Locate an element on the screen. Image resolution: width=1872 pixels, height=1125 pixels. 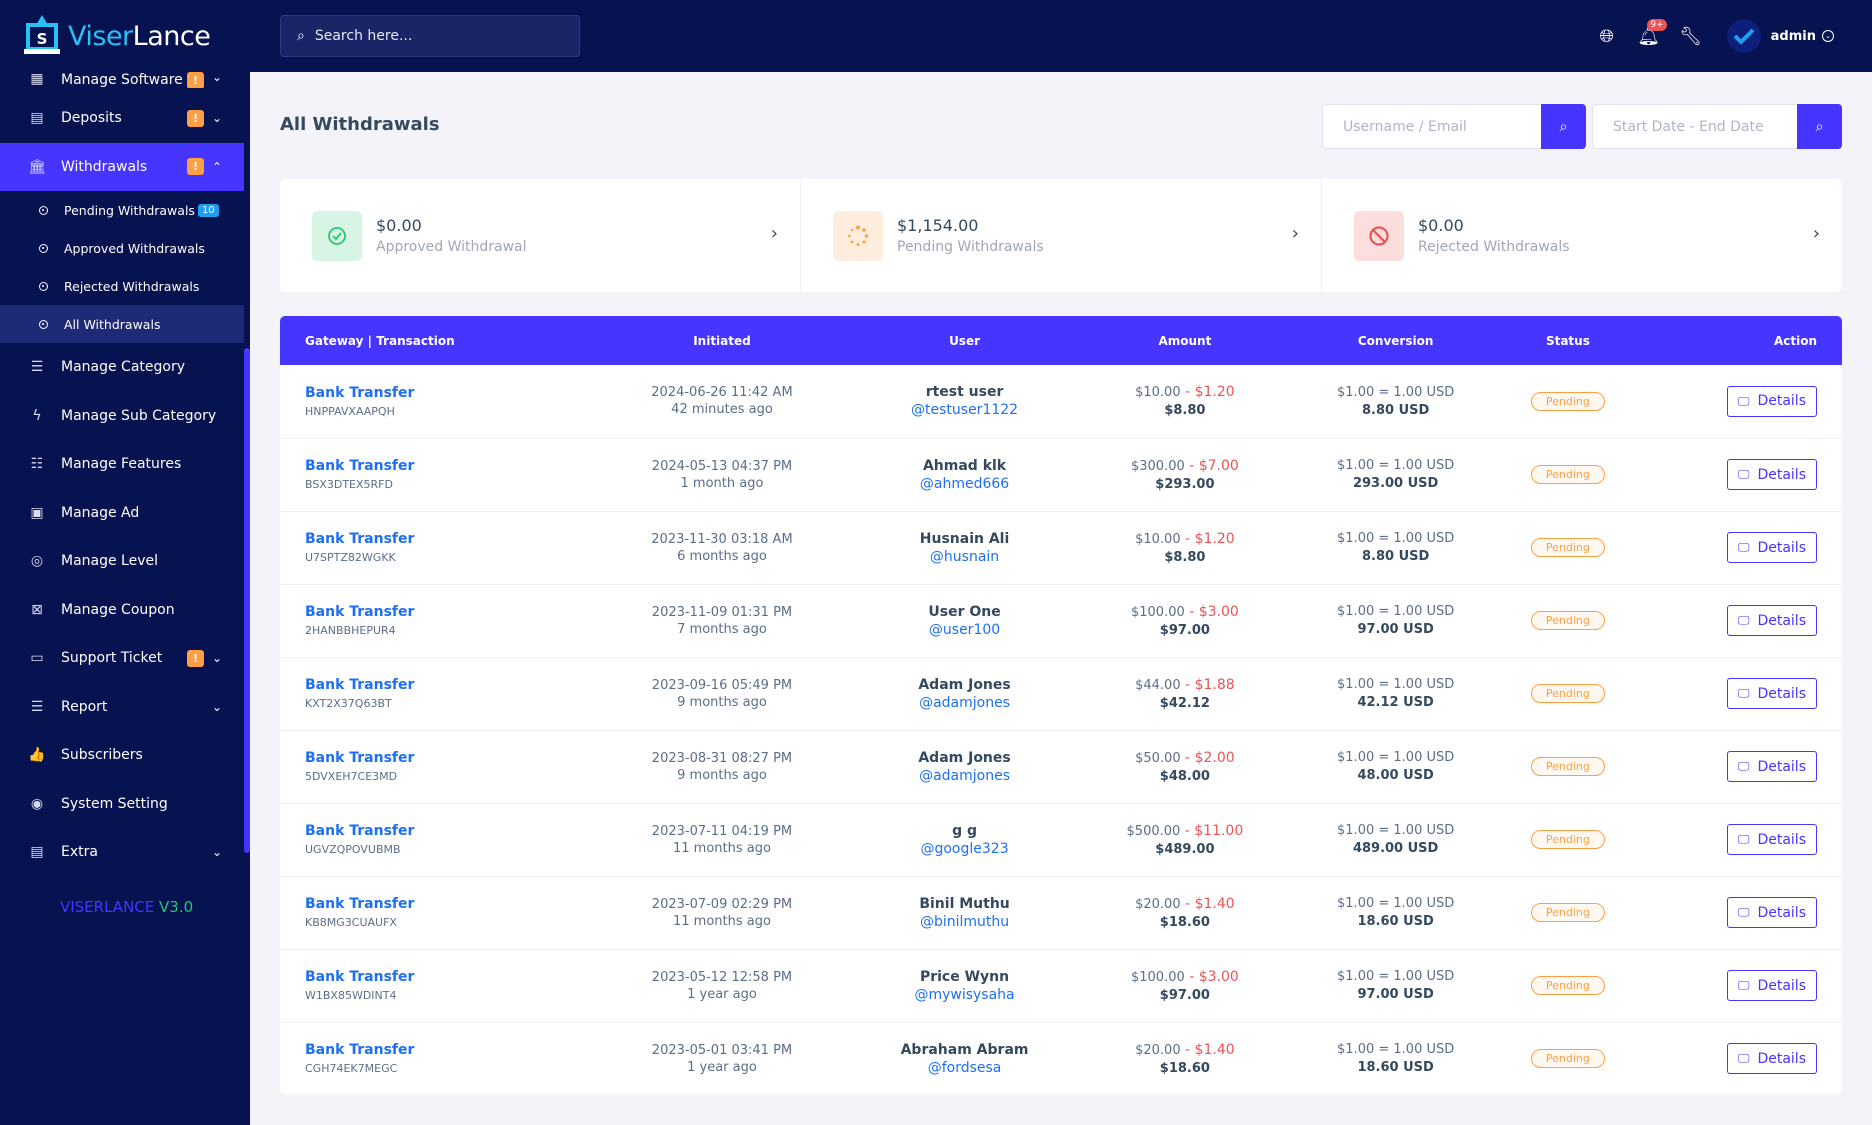
sidebar-subitem-rejected-withdrawals: Rejected Withdrawals is located at coordinates (122, 286).